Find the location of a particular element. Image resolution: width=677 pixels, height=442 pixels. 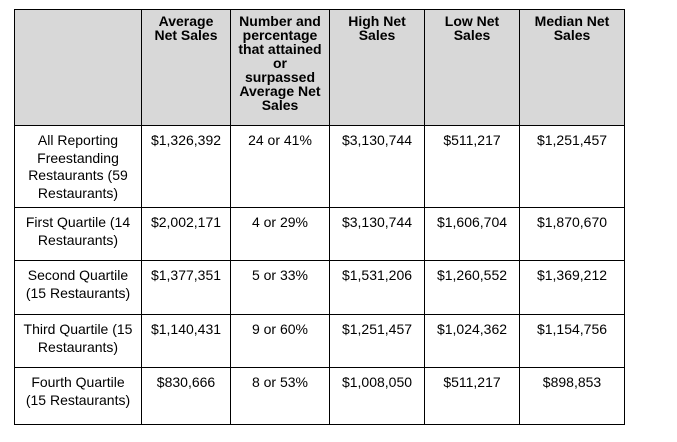

high-net-sales-cell: $1,008,050 is located at coordinates (377, 396).